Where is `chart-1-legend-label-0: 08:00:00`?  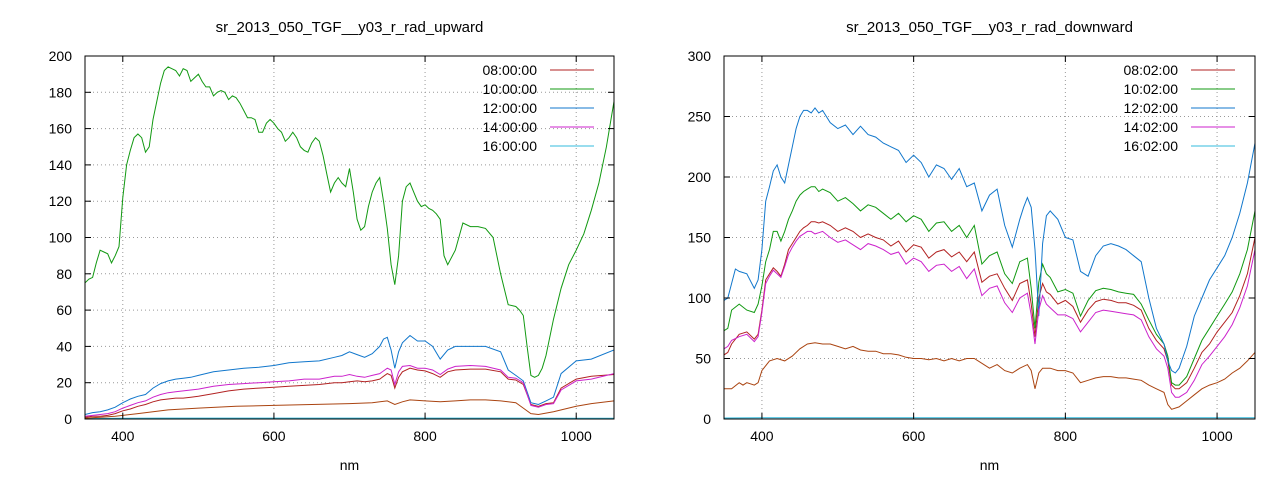 chart-1-legend-label-0: 08:00:00 is located at coordinates (510, 70).